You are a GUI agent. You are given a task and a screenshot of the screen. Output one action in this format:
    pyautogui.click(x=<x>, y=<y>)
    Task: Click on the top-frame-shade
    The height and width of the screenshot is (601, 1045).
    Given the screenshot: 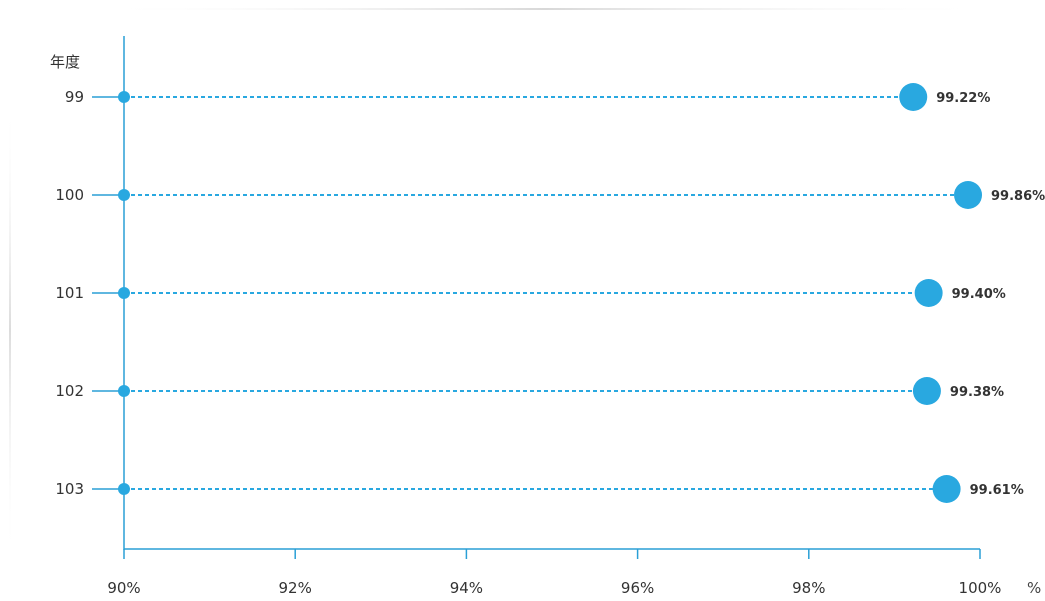 What is the action you would take?
    pyautogui.click(x=545, y=9)
    